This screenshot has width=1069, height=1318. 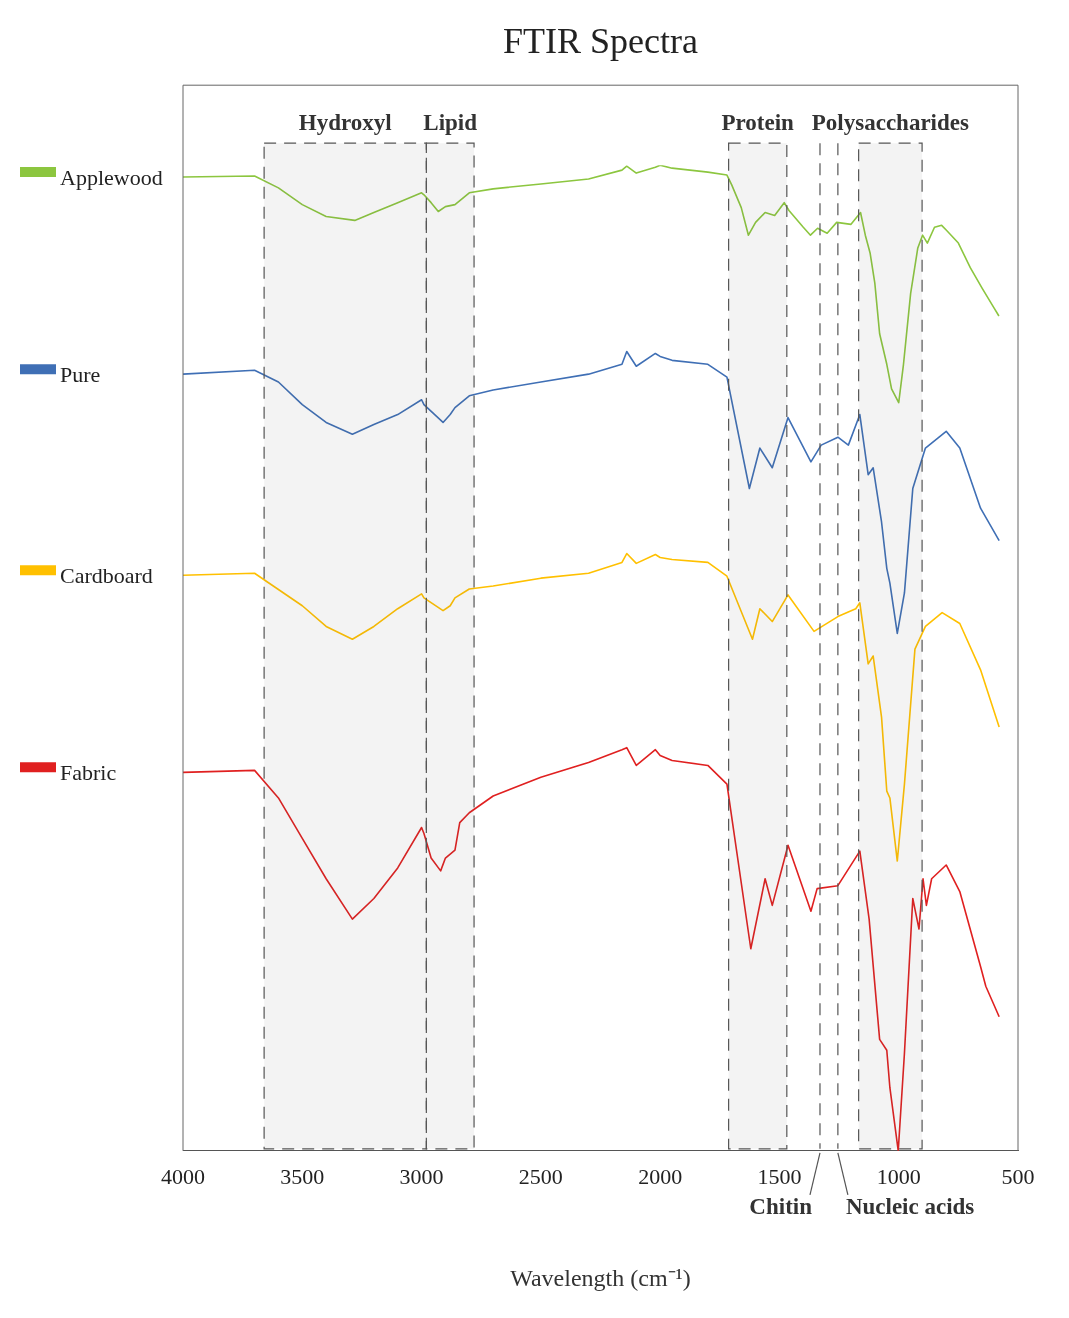 I want to click on x-tick-label: 3500, so click(x=302, y=1176).